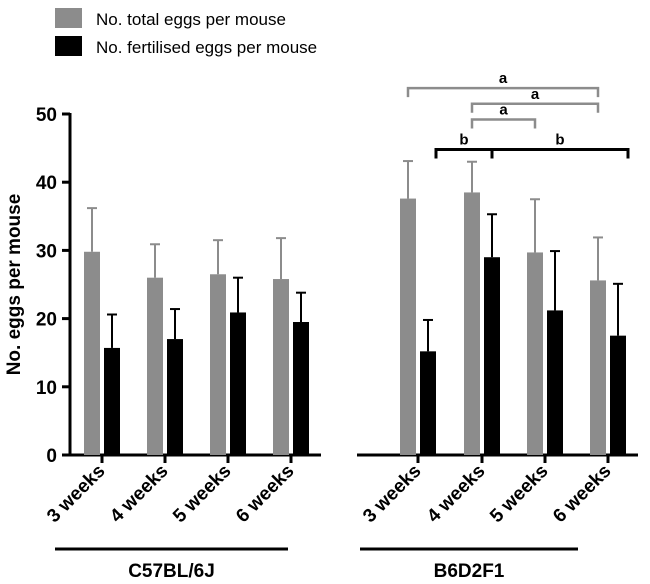  Describe the element at coordinates (469, 571) in the screenshot. I see `group-label: B6D2F1` at that location.